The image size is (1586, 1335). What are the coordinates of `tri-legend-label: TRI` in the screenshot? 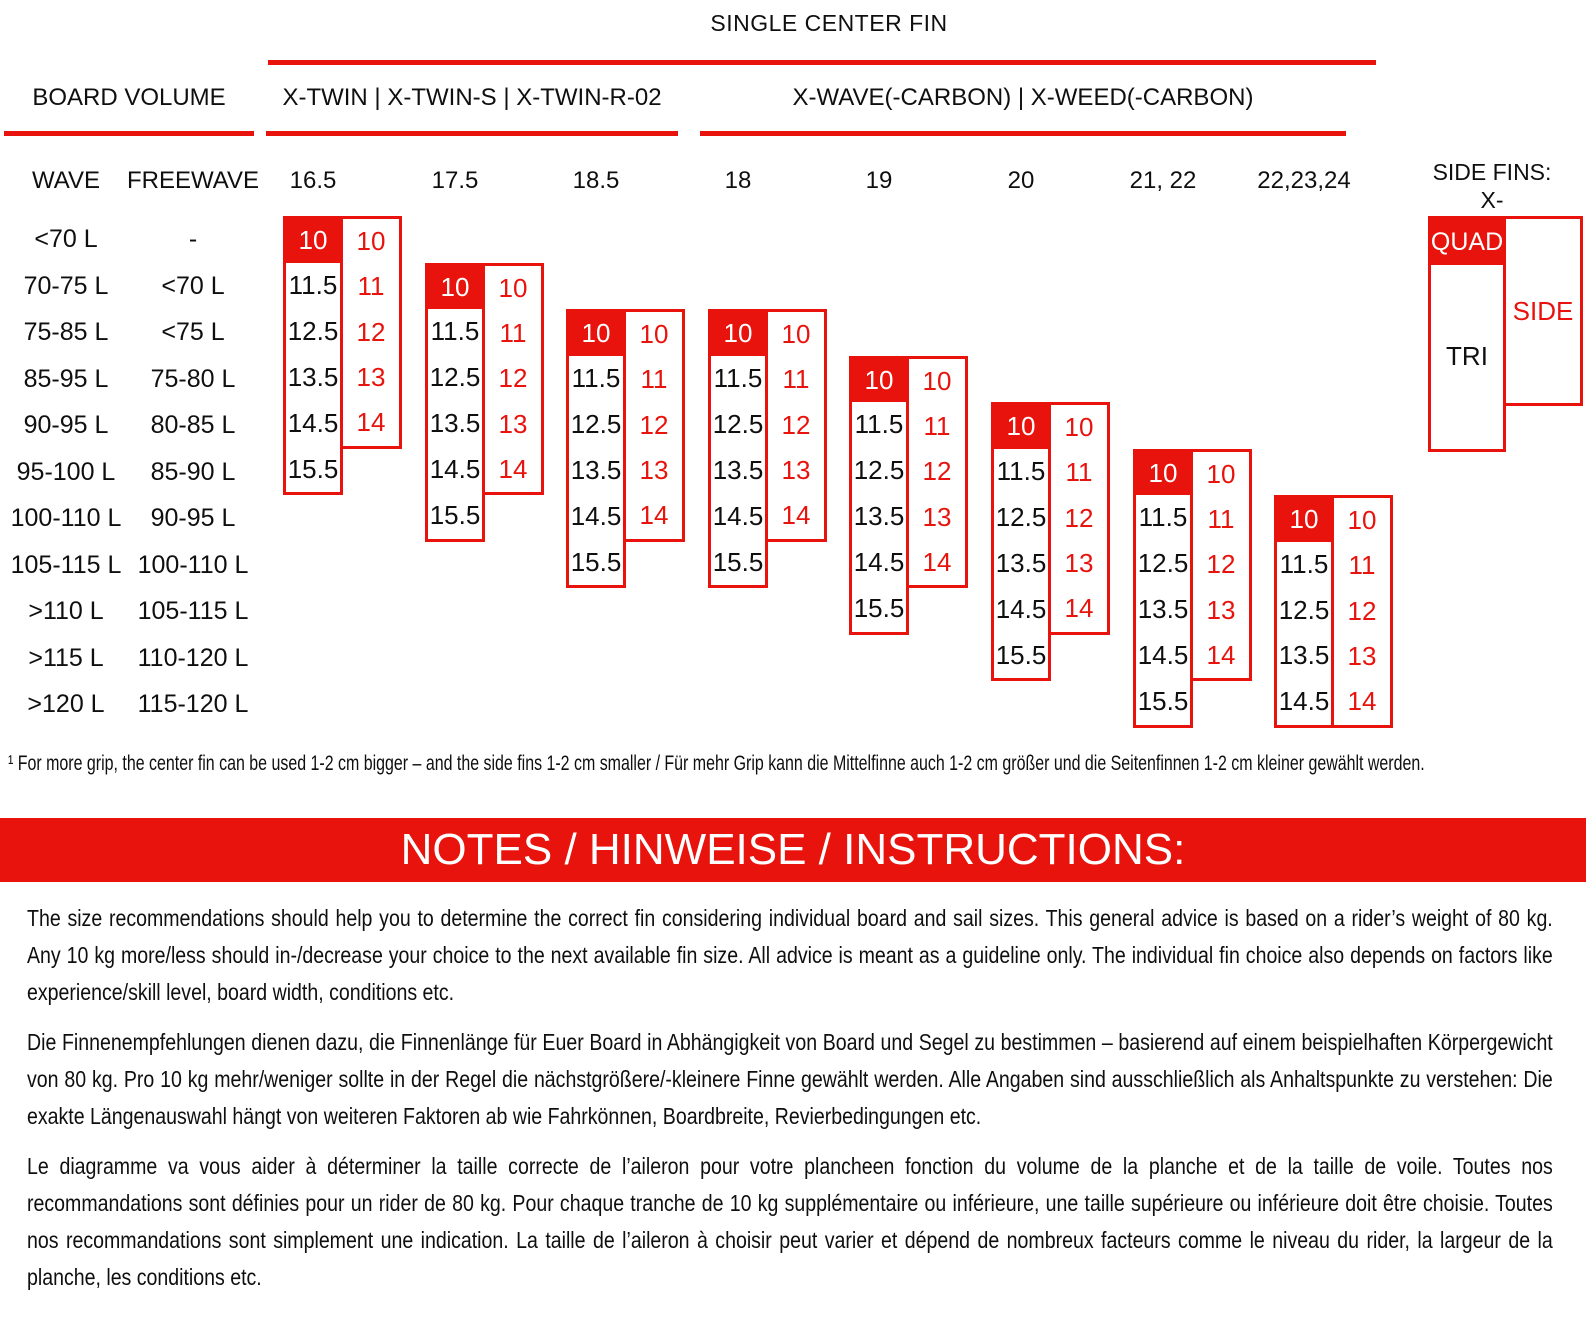 It's located at (1467, 356).